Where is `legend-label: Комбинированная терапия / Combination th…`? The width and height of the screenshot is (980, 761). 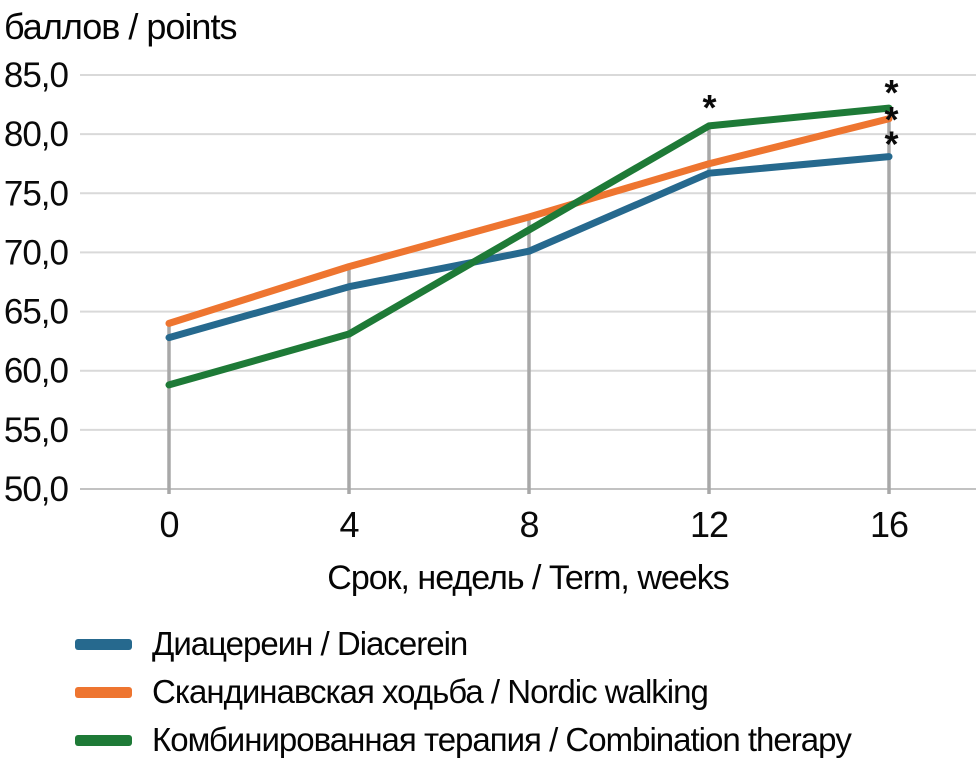
legend-label: Комбинированная терапия / Combination th… is located at coordinates (502, 739).